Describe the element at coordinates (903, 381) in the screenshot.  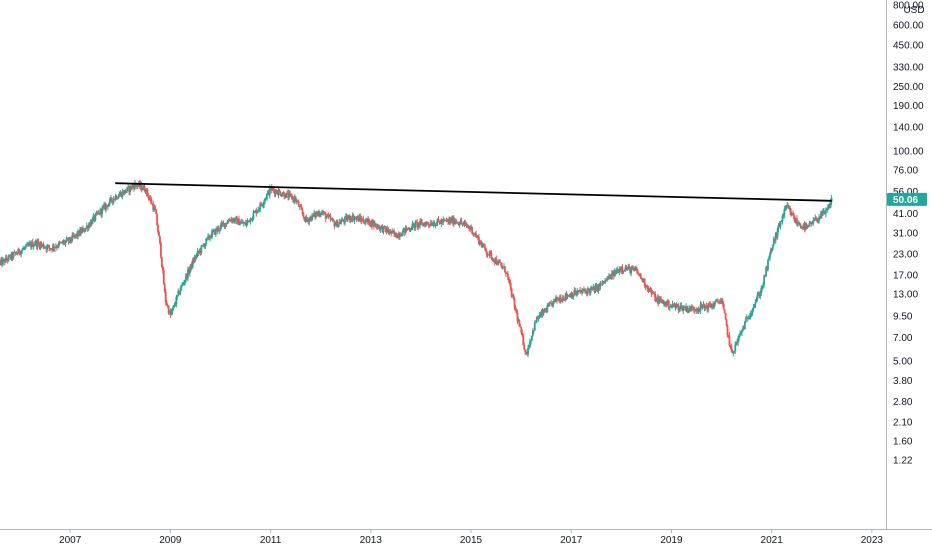
I see `y-tick-label: 3.80` at that location.